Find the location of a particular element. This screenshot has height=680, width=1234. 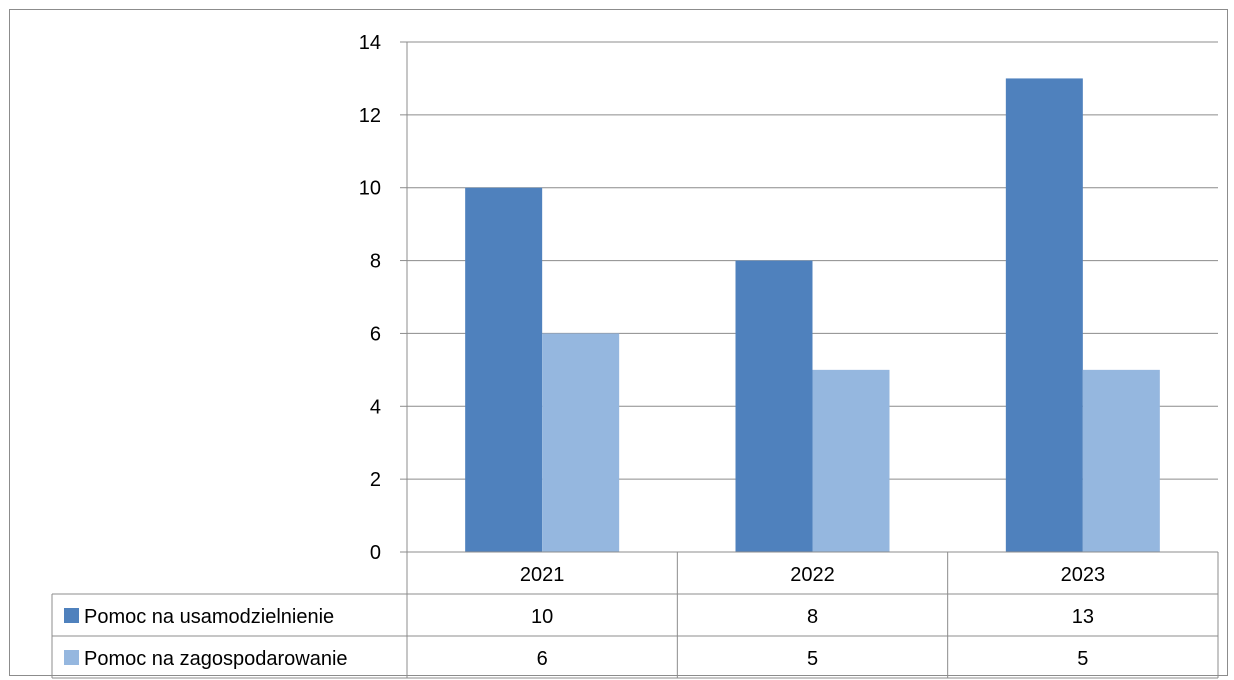

y-tick-label: 8 is located at coordinates (375, 262).